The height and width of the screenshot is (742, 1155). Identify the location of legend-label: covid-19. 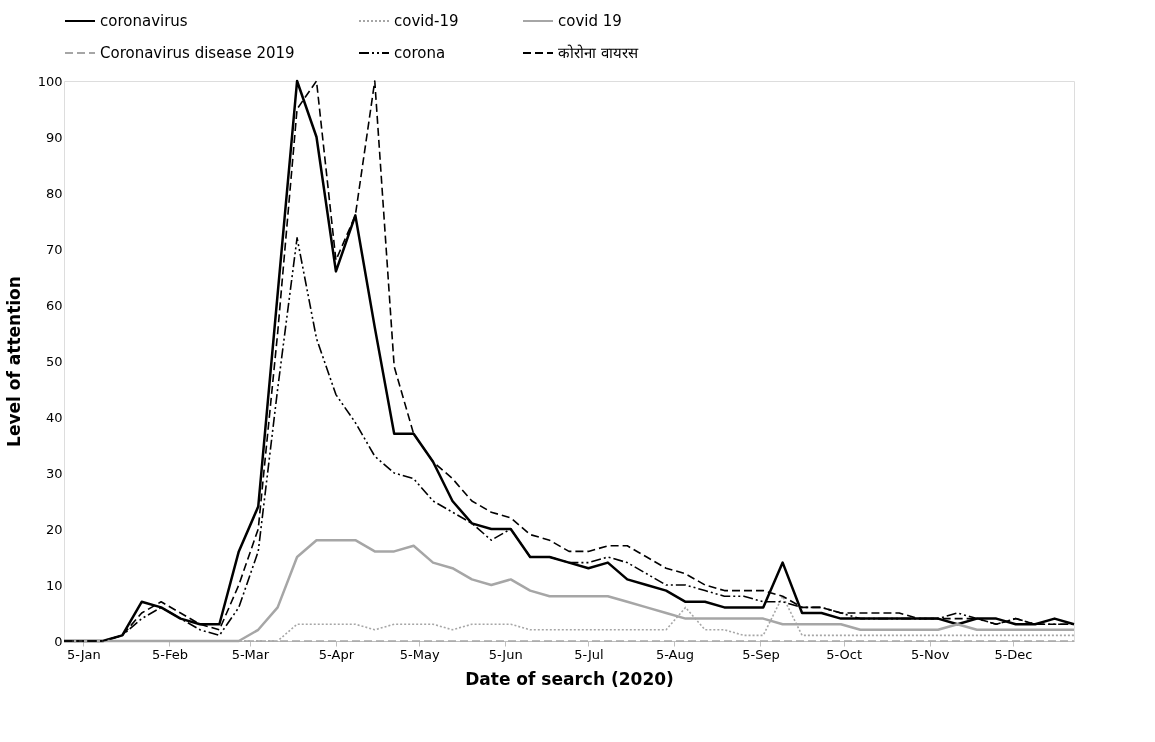
(426, 21).